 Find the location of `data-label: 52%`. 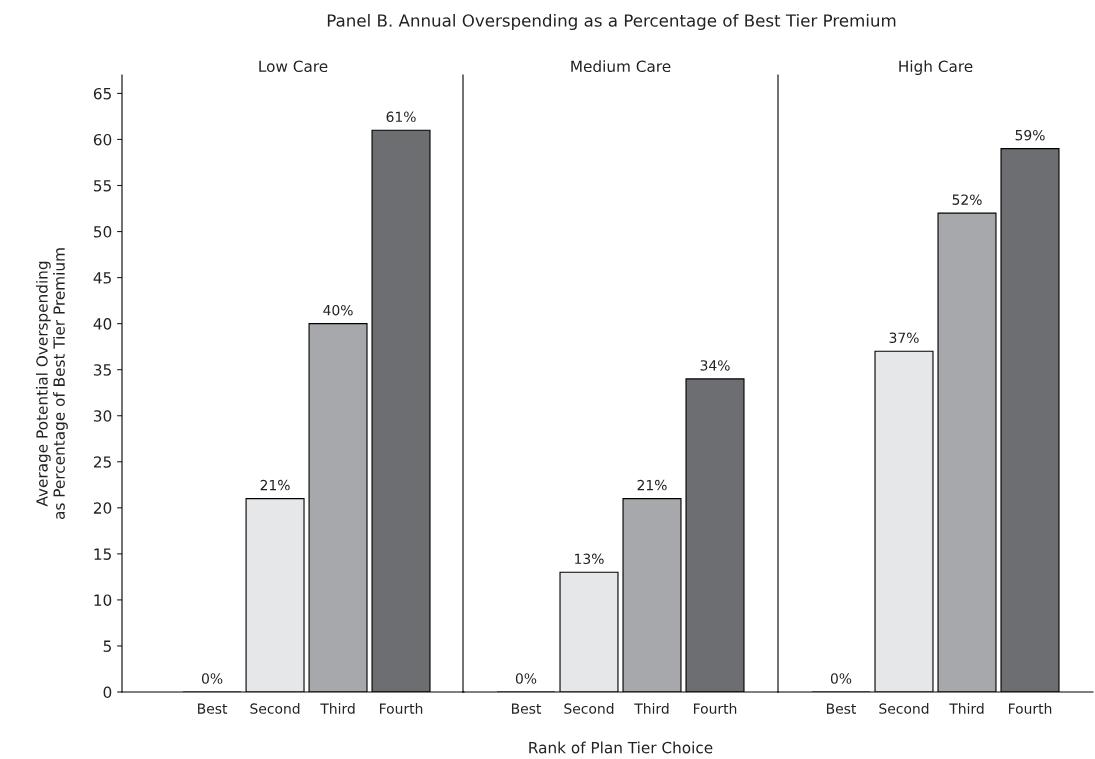

data-label: 52% is located at coordinates (967, 199).